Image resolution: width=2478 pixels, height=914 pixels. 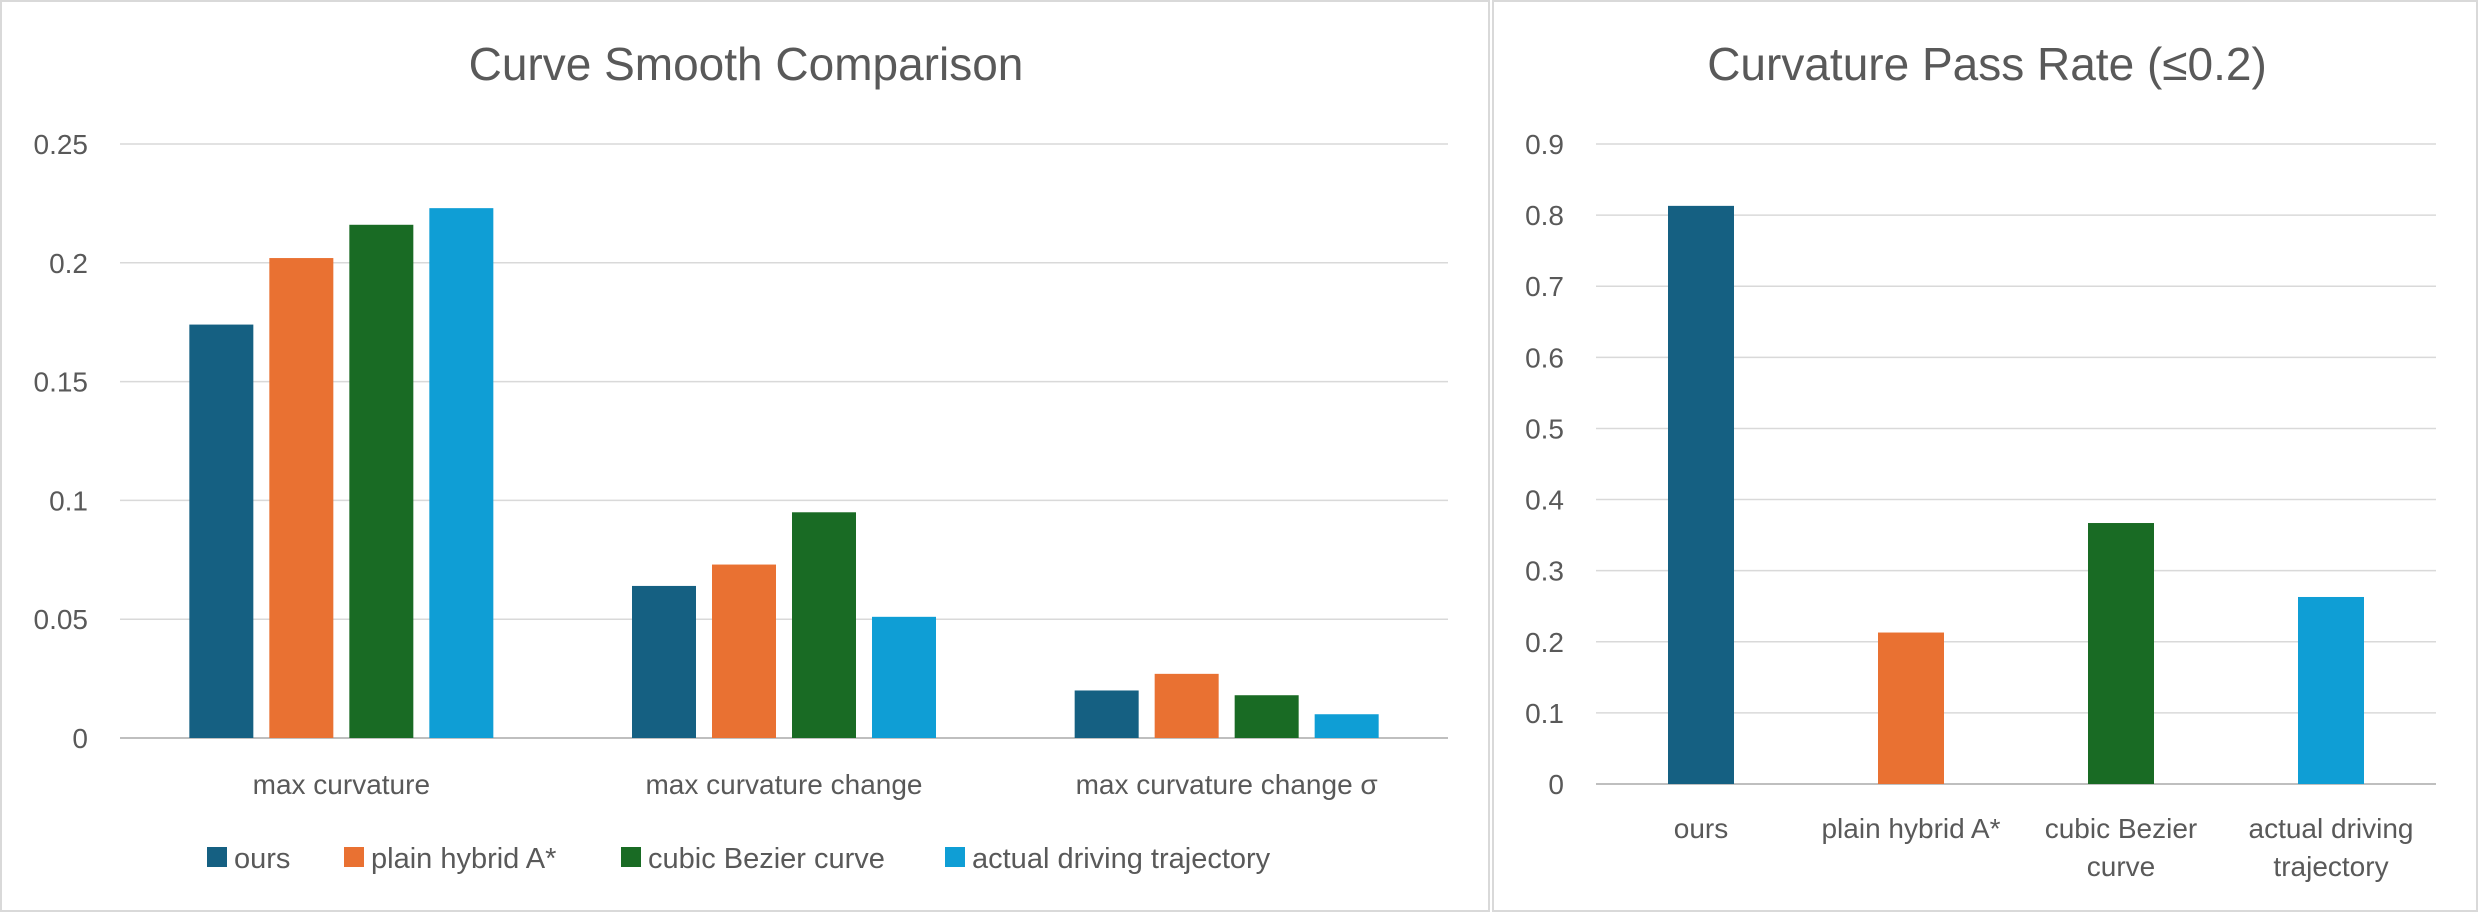 I want to click on category-label: actual driving trajectory, so click(x=2331, y=847).